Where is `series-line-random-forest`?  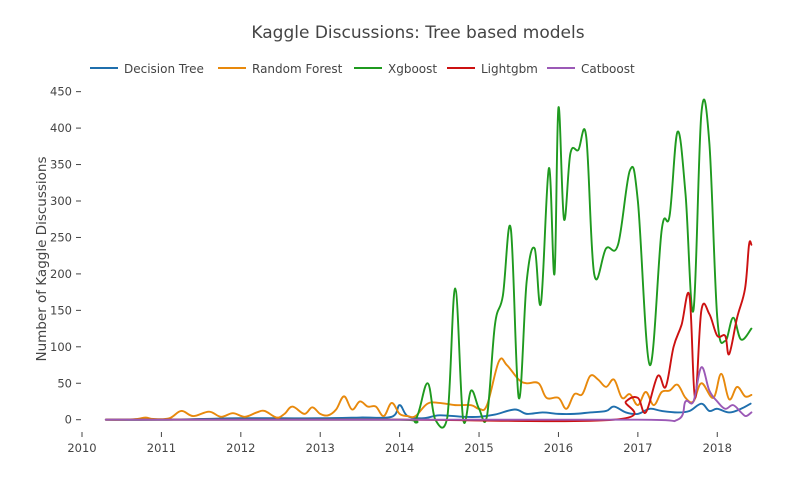
series-line-random-forest is located at coordinates (428, 389).